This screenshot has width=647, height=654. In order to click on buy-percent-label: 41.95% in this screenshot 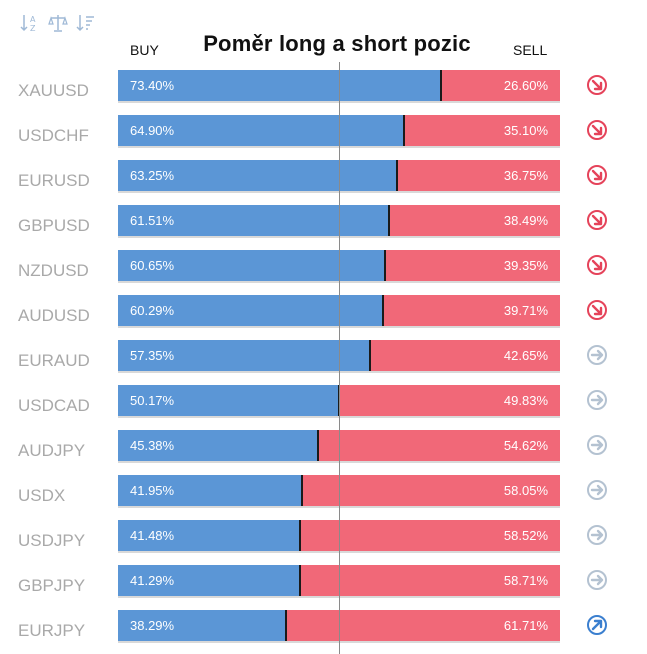, I will do `click(152, 490)`.